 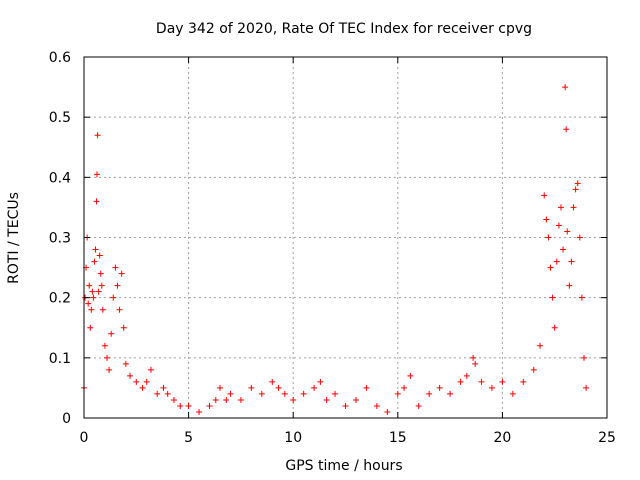 What do you see at coordinates (343, 466) in the screenshot?
I see `x-axis-title: GPS time / hours` at bounding box center [343, 466].